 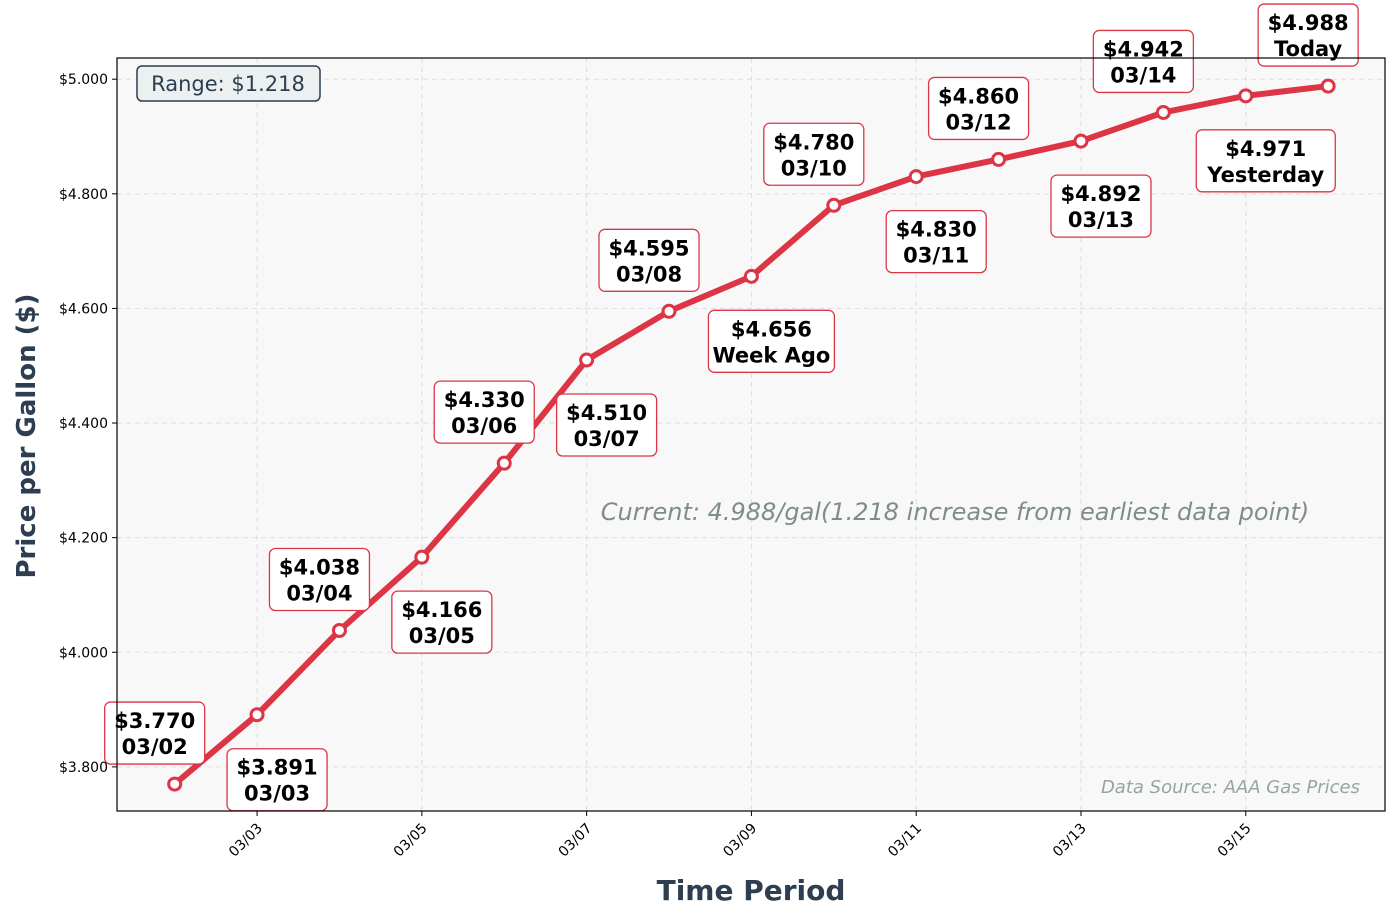 I want to click on point-label-date: 03/03, so click(x=277, y=794).